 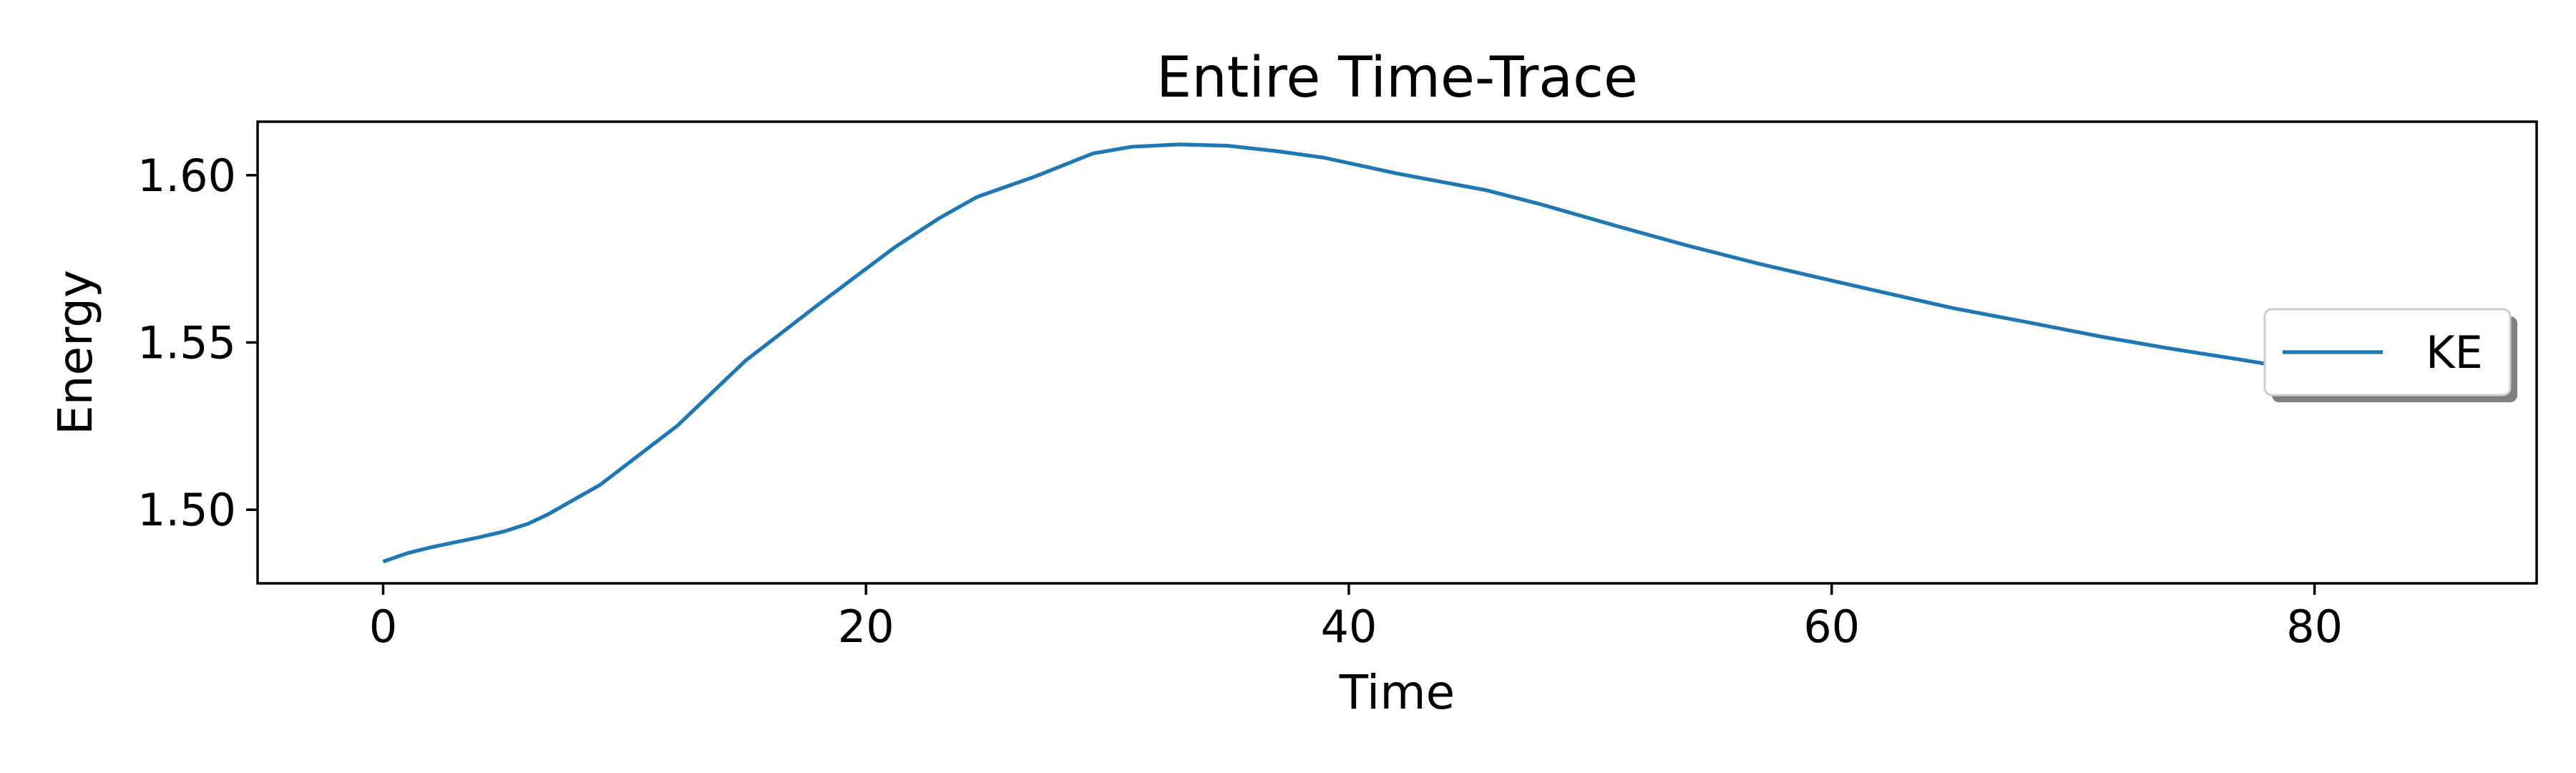 What do you see at coordinates (75, 352) in the screenshot?
I see `y-axis-label: Energy` at bounding box center [75, 352].